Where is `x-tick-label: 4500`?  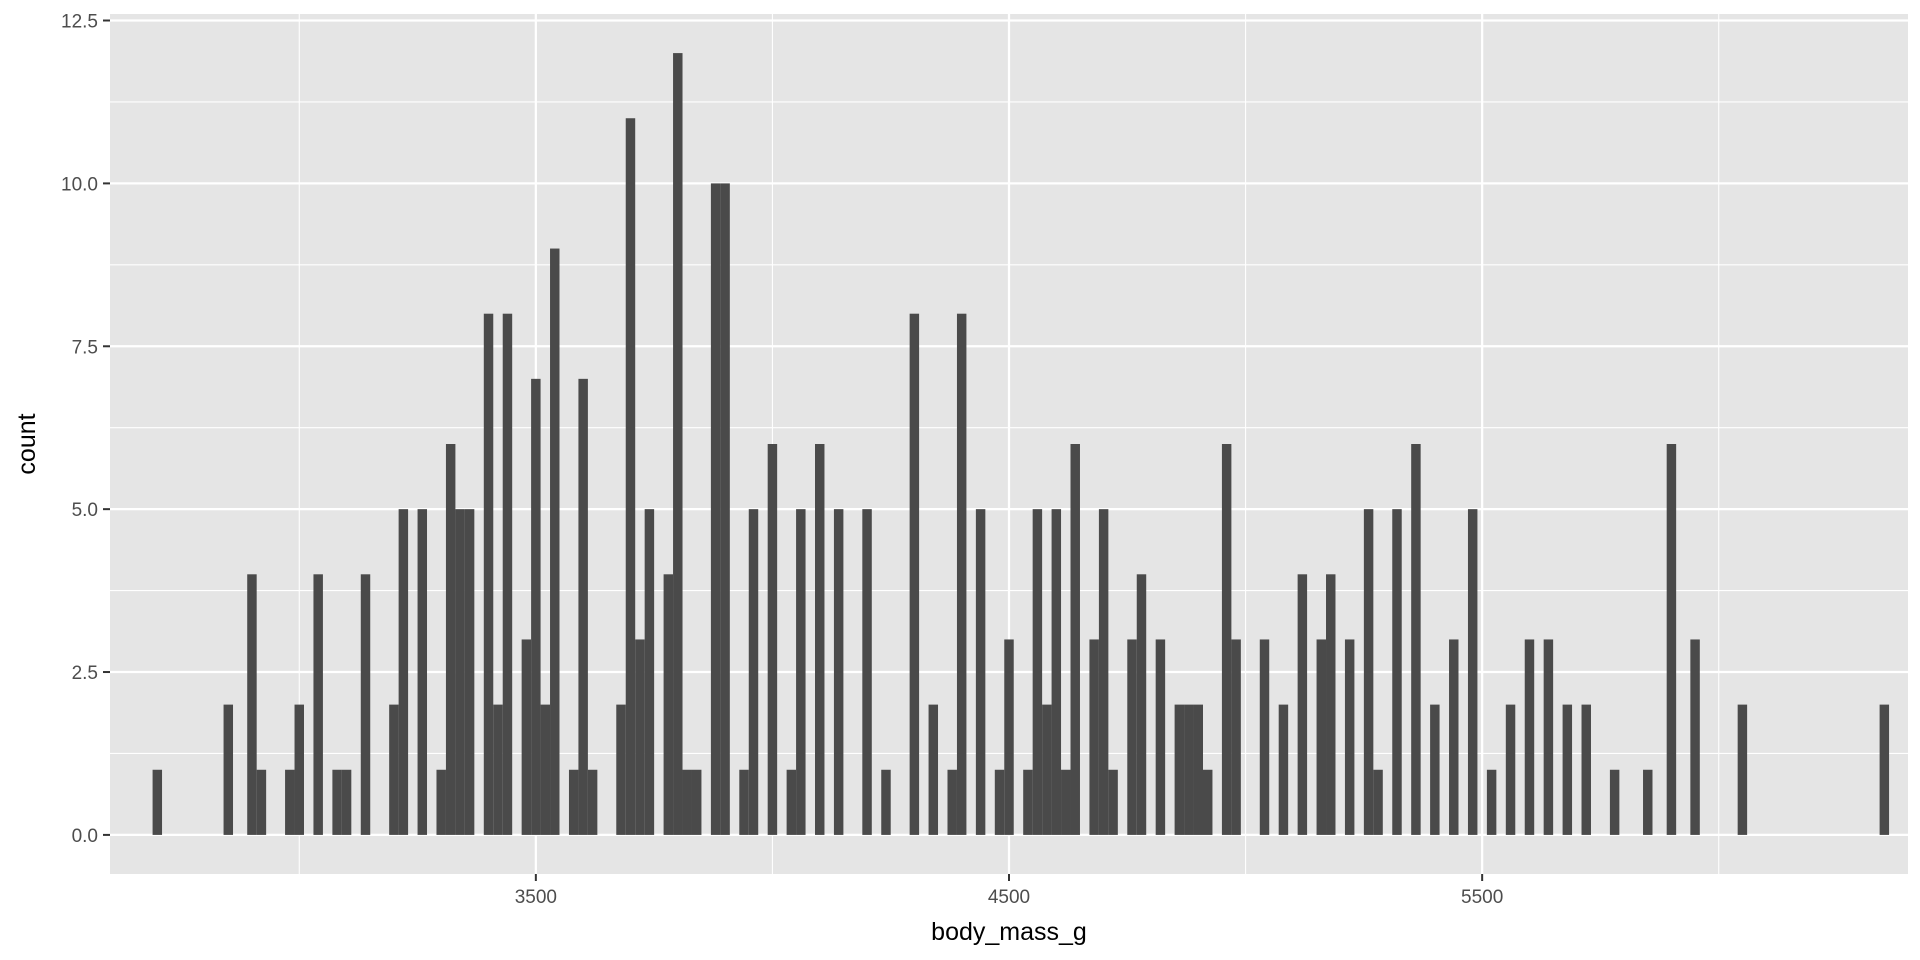
x-tick-label: 4500 is located at coordinates (1009, 897).